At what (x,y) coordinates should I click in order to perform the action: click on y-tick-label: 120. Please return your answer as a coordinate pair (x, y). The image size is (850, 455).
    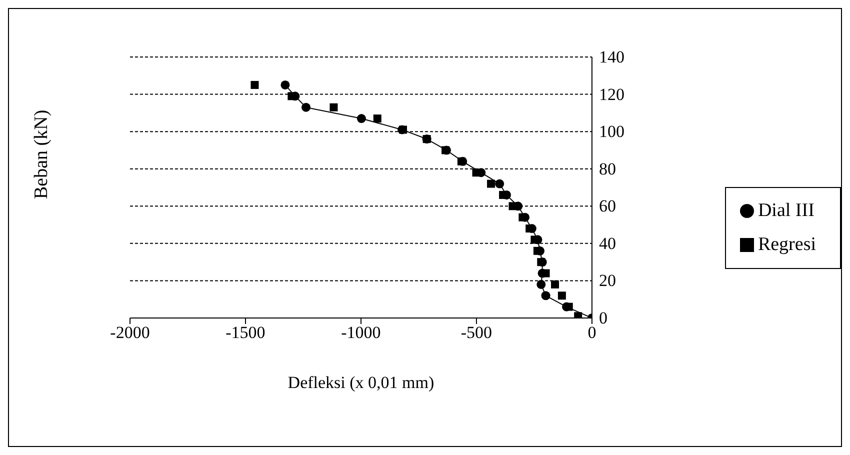
    Looking at the image, I should click on (611, 94).